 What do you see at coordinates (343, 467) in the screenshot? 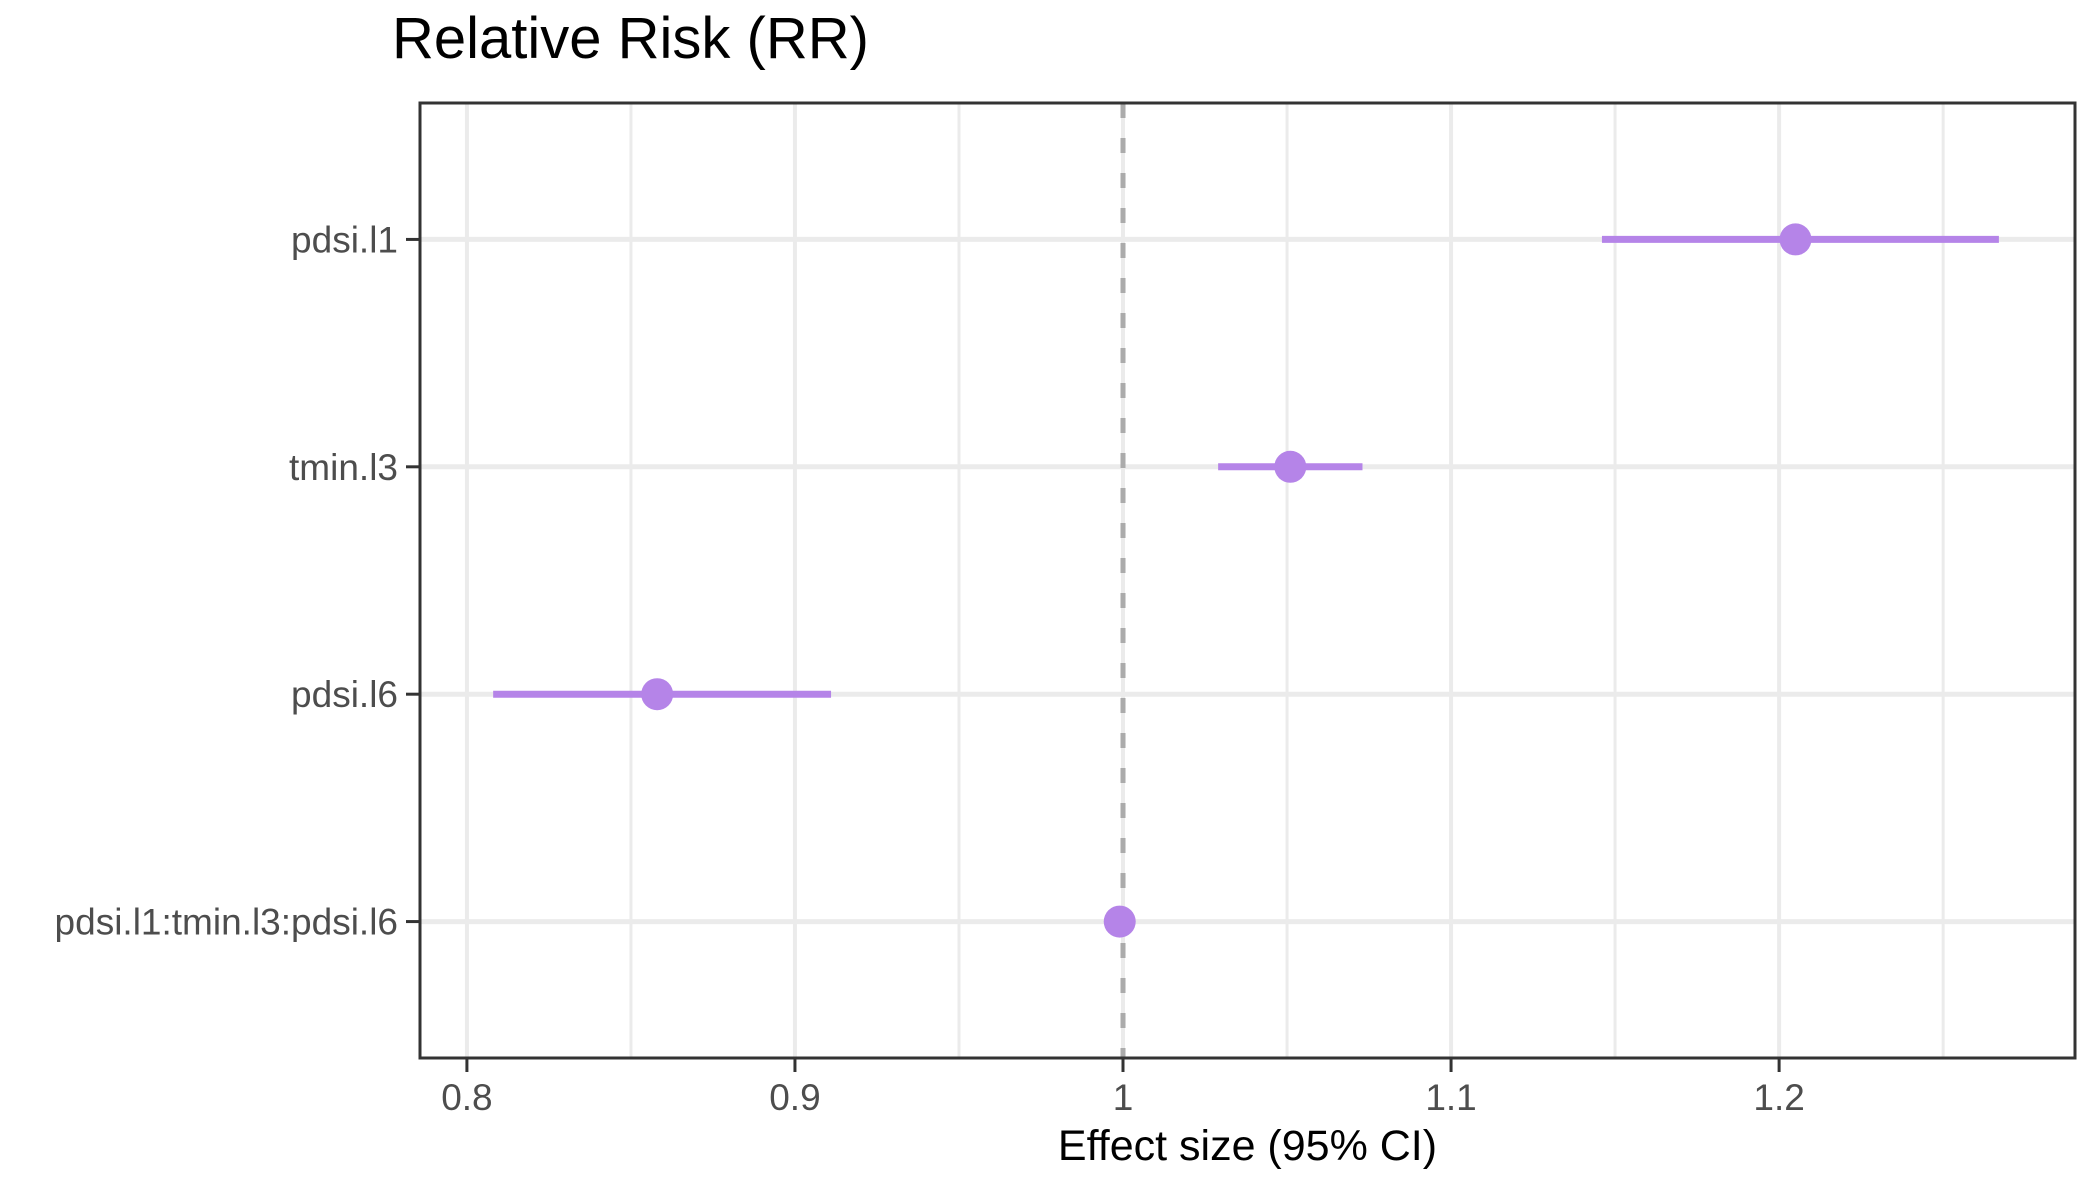
I see `y-tick-label: tmin.l3` at bounding box center [343, 467].